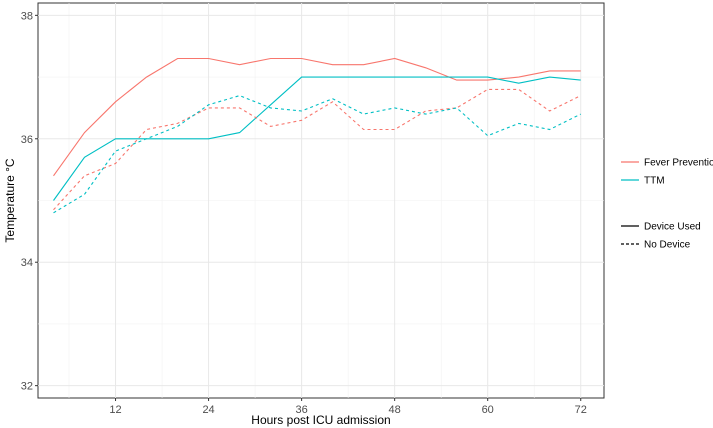 The width and height of the screenshot is (713, 428). Describe the element at coordinates (667, 245) in the screenshot. I see `legend-label: No Device` at that location.